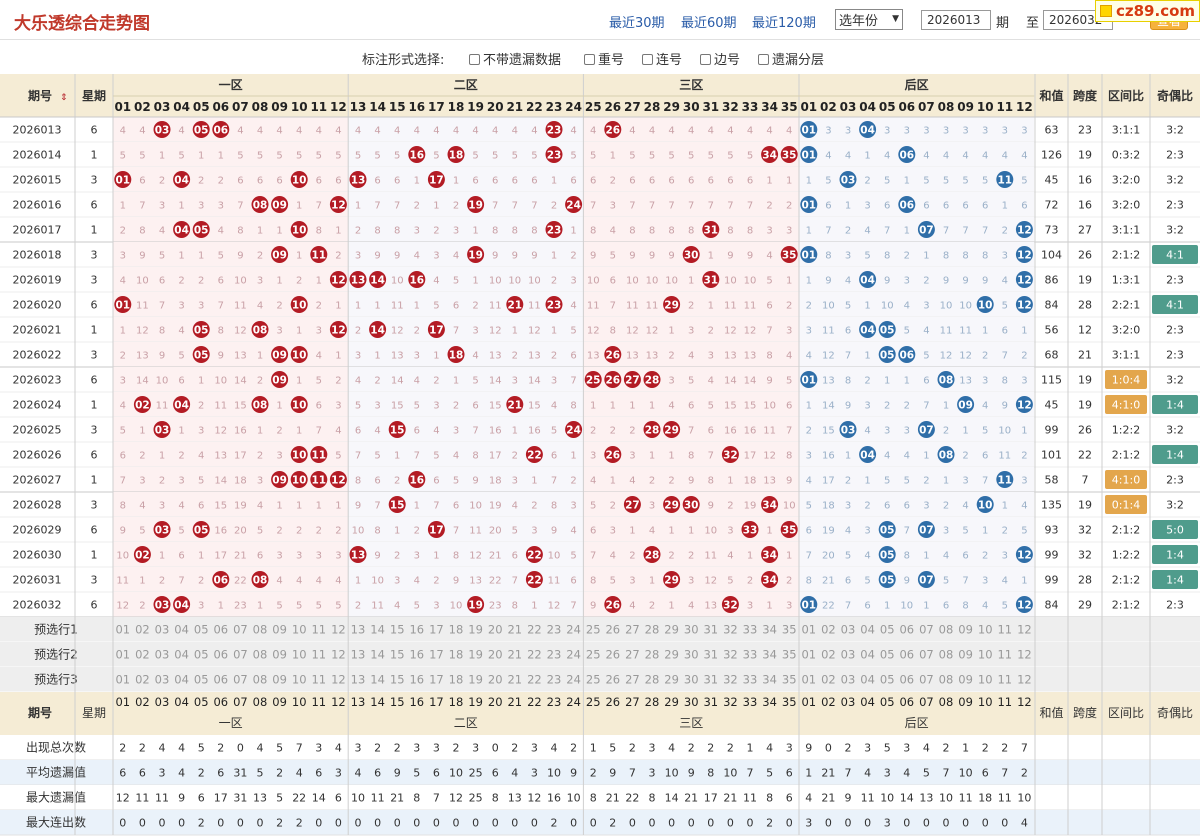 The image size is (1200, 840). What do you see at coordinates (869, 19) in the screenshot?
I see `year-select: 选年份 ▼` at bounding box center [869, 19].